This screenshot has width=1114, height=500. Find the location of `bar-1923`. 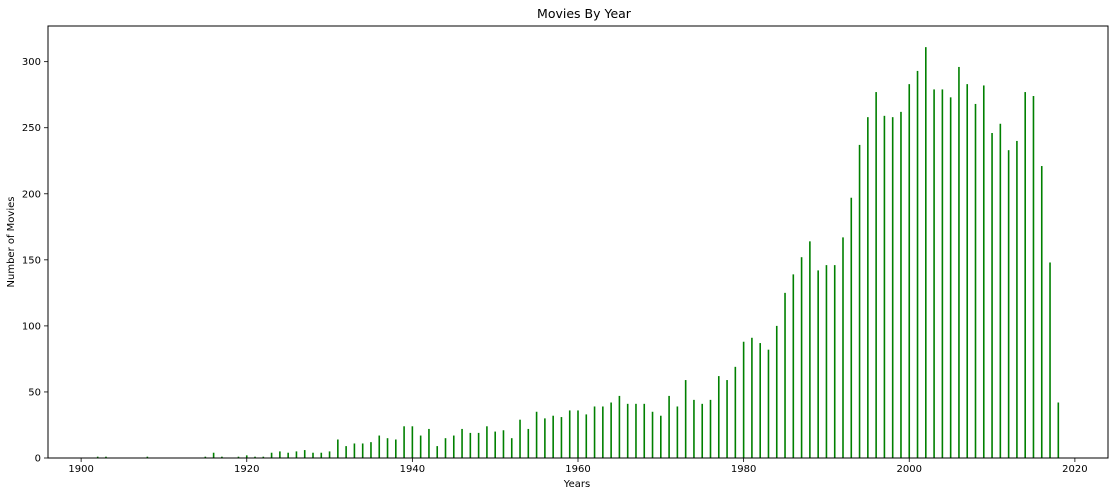

bar-1923 is located at coordinates (271, 455).